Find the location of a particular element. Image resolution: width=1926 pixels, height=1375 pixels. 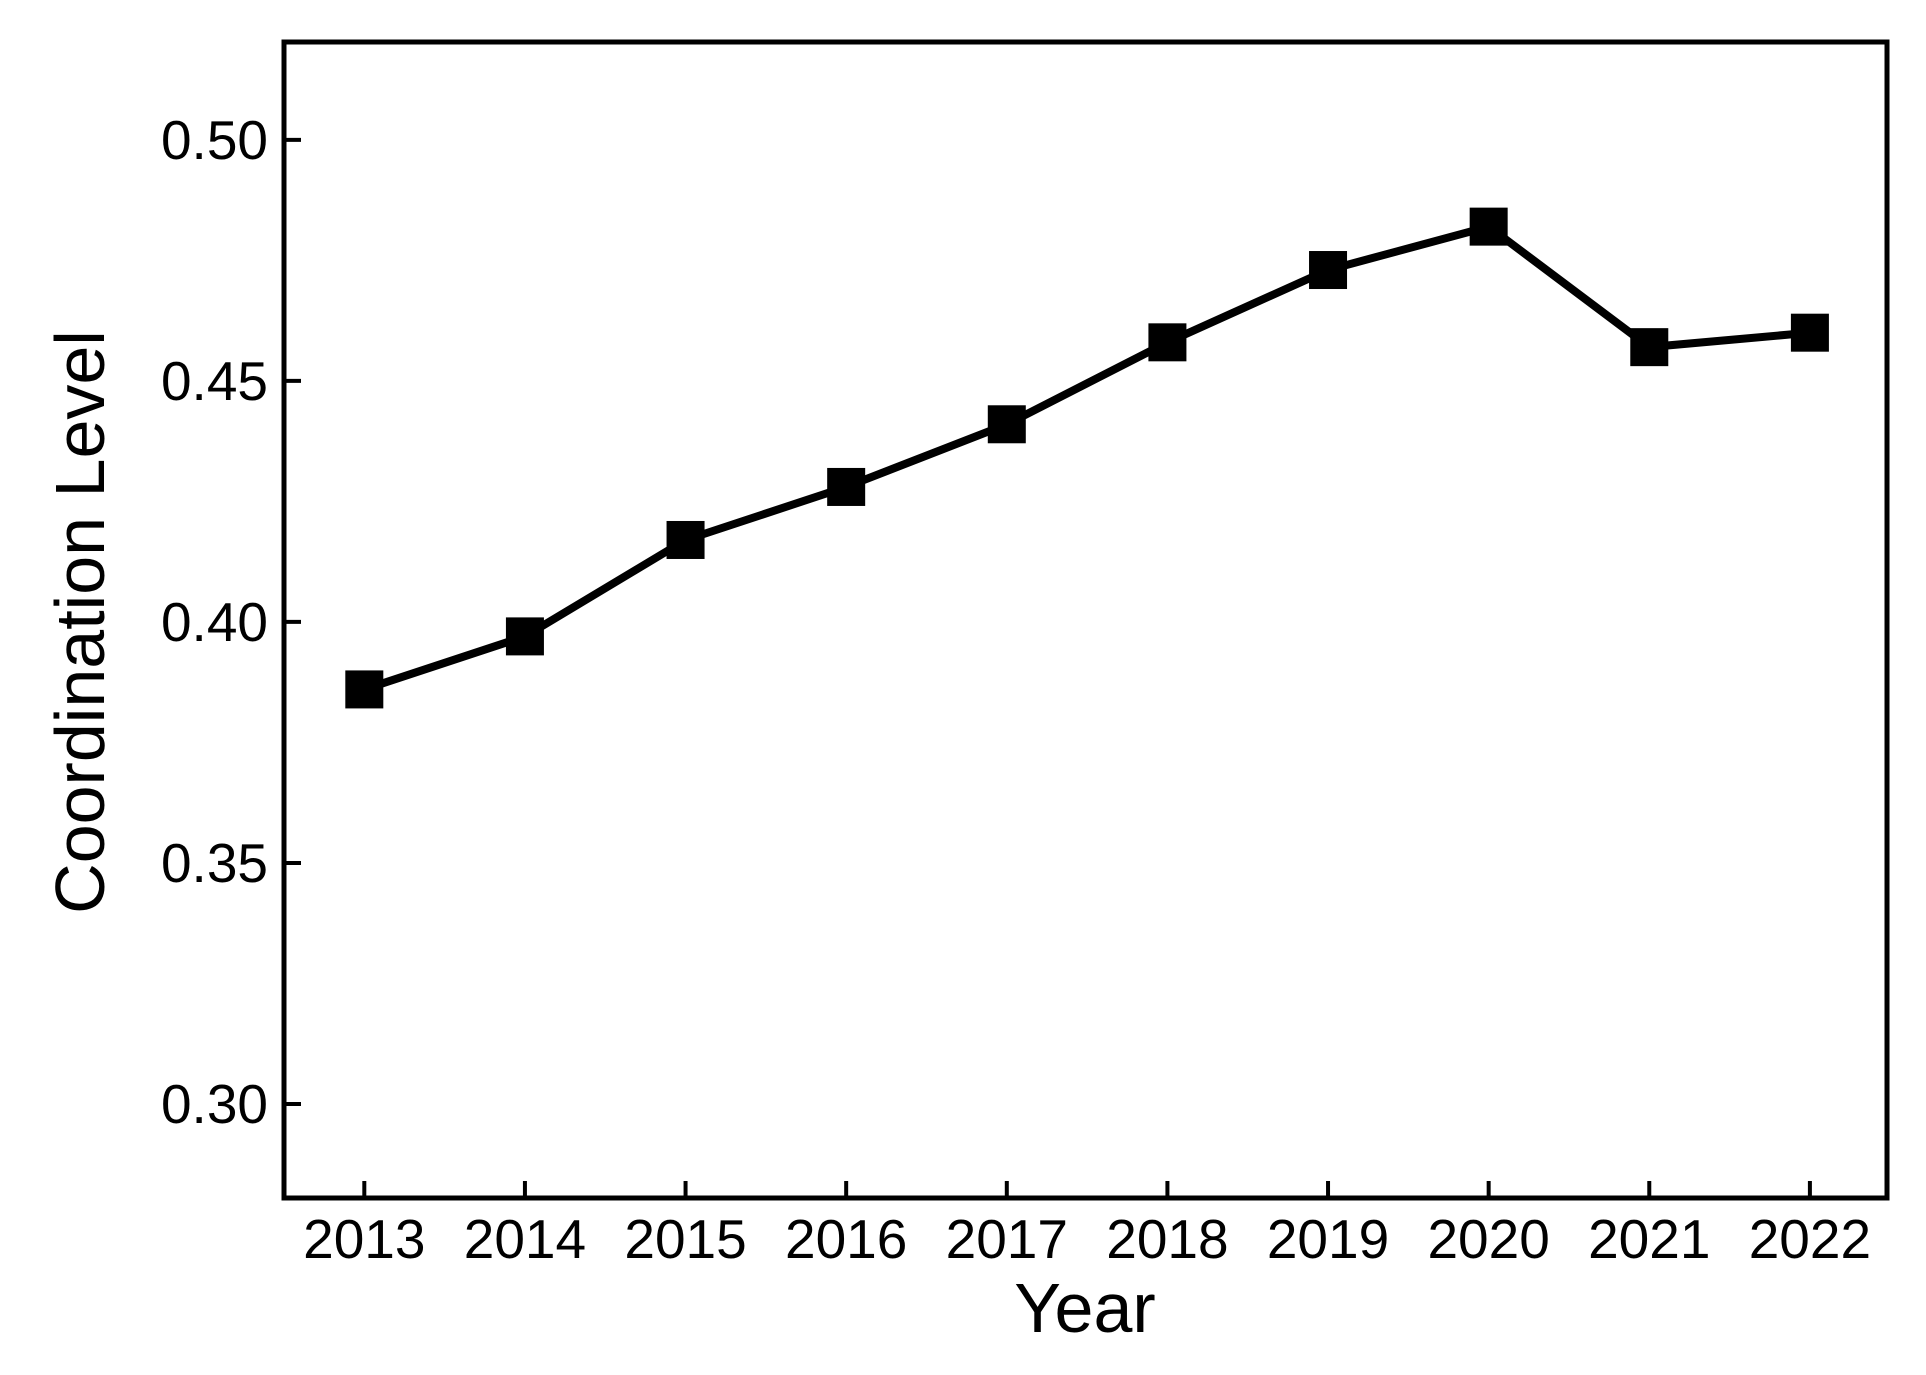

data-point-2014 is located at coordinates (524, 636).